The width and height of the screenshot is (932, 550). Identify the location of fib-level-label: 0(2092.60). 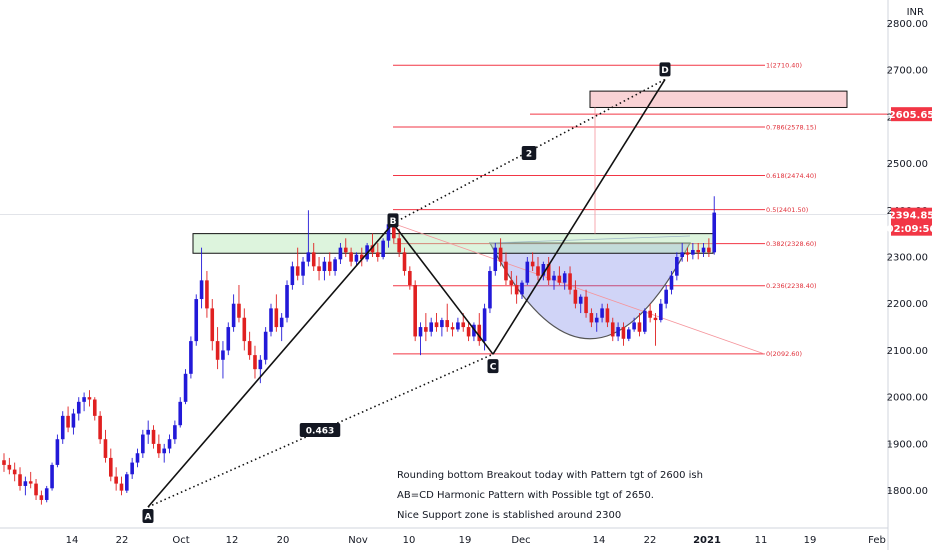
(784, 354).